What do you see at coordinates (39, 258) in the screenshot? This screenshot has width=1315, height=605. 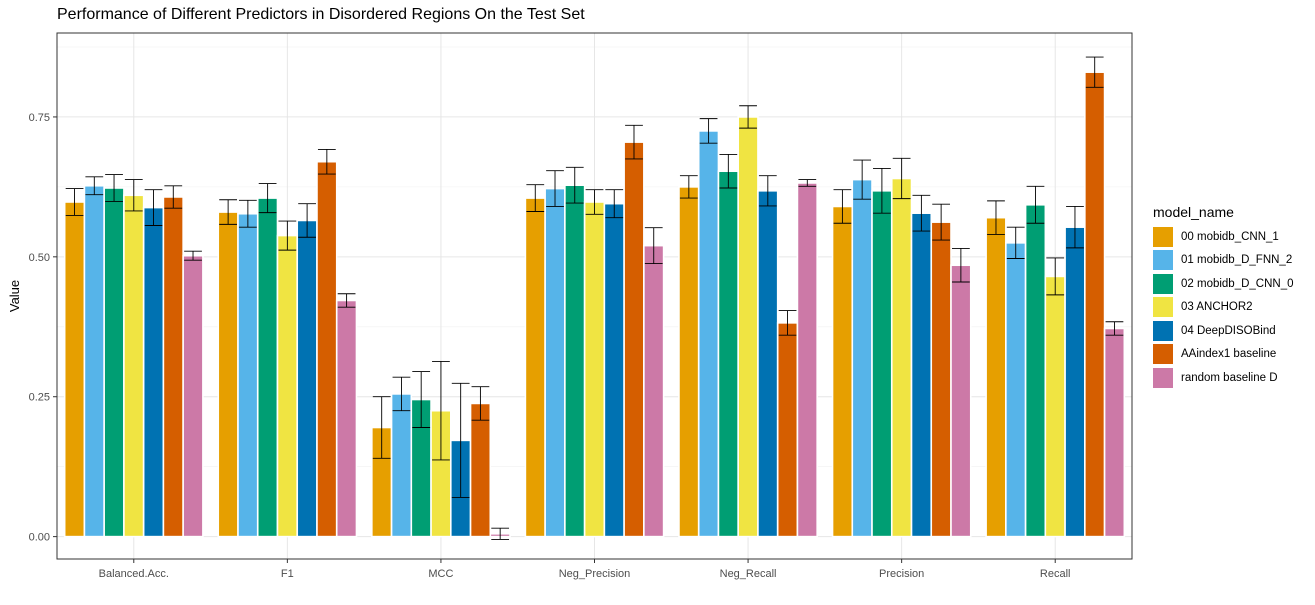 I see `y-tick-label: 0.50` at bounding box center [39, 258].